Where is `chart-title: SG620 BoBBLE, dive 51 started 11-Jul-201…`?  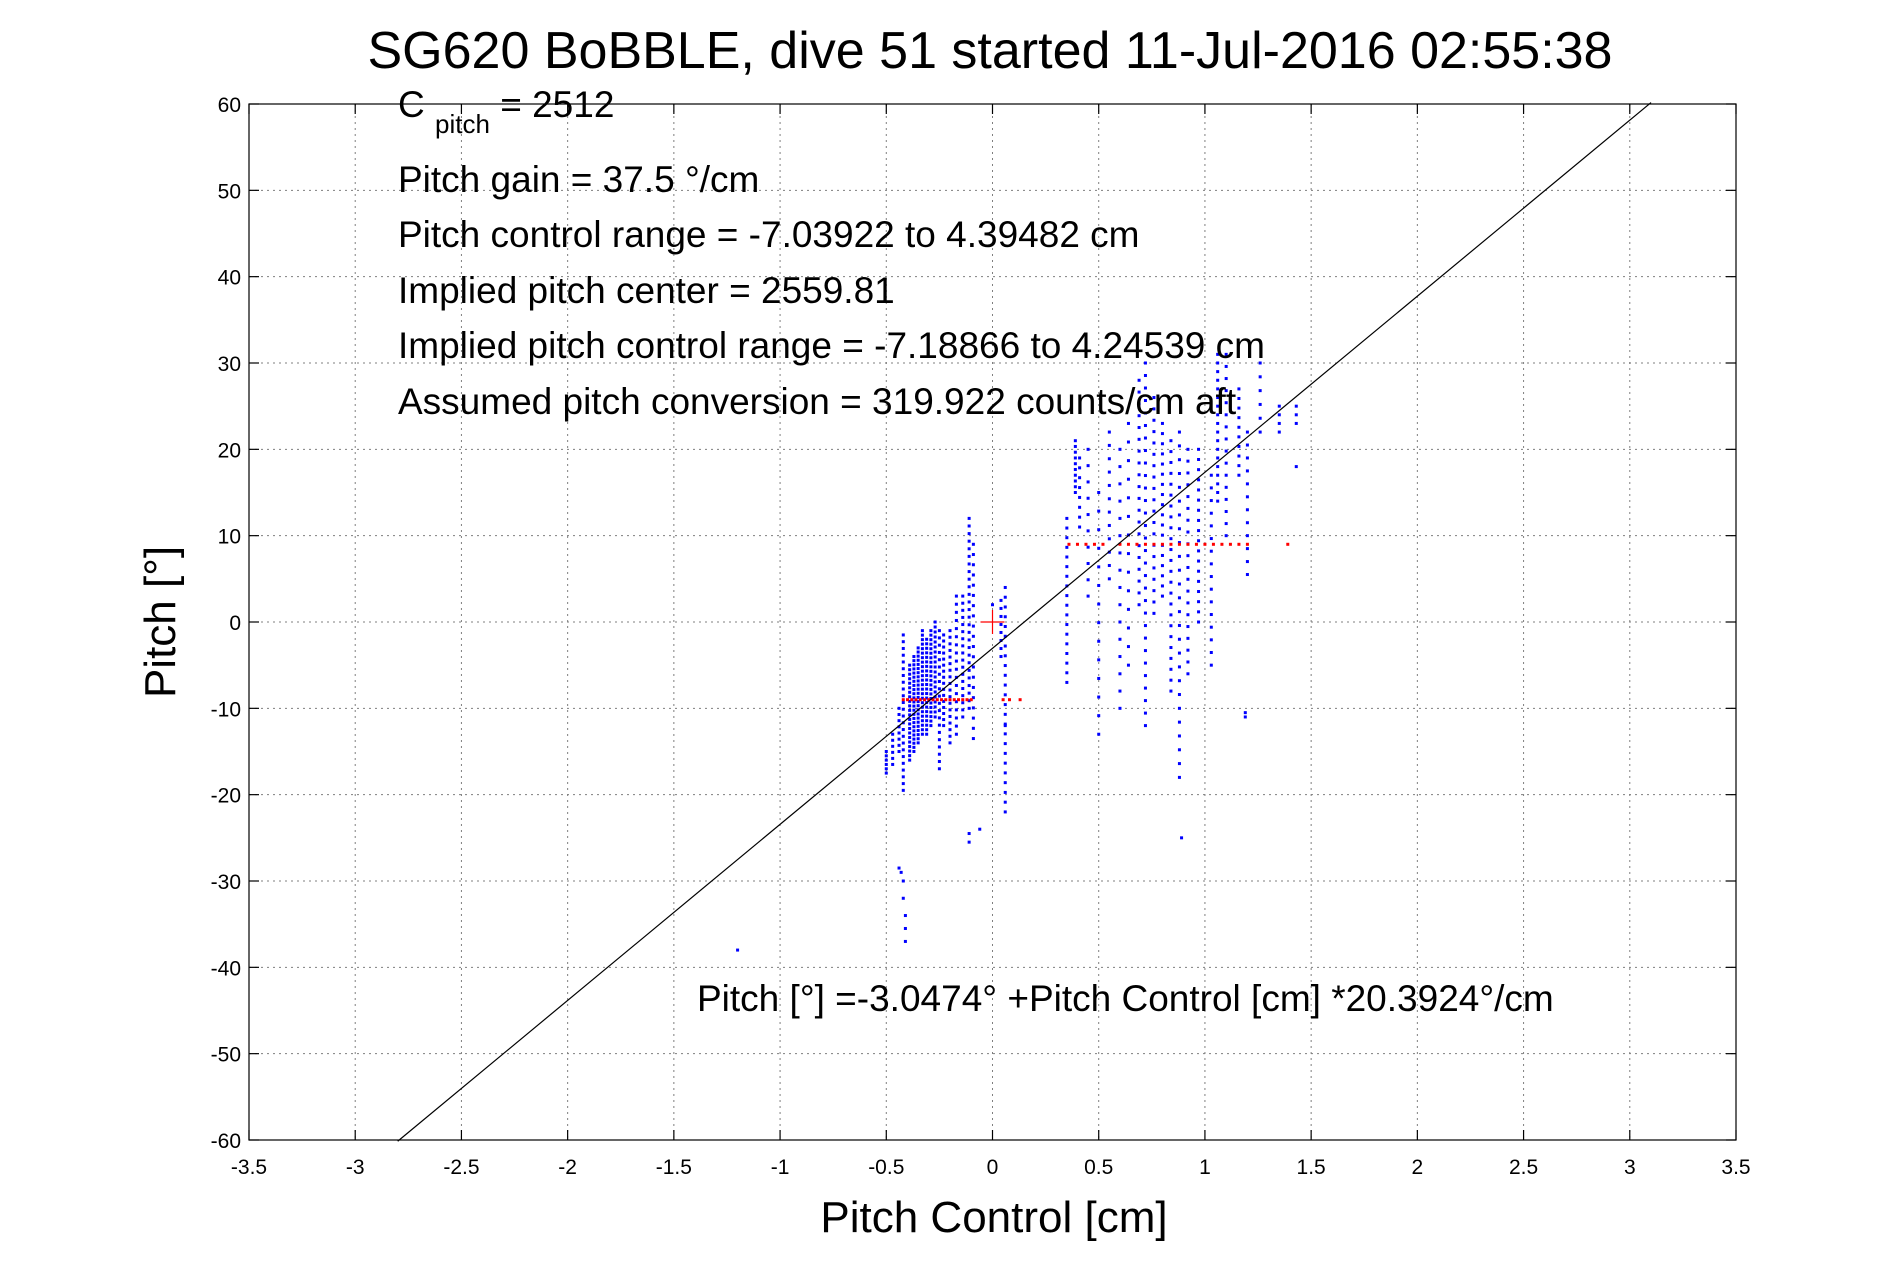
chart-title: SG620 BoBBLE, dive 51 started 11-Jul-201… is located at coordinates (990, 51).